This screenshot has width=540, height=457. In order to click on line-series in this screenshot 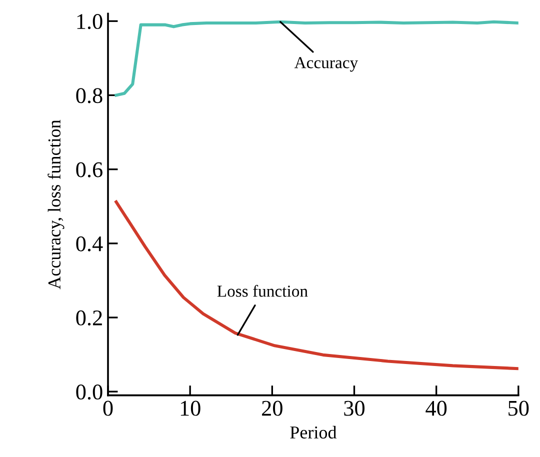, I will do `click(316, 58)`.